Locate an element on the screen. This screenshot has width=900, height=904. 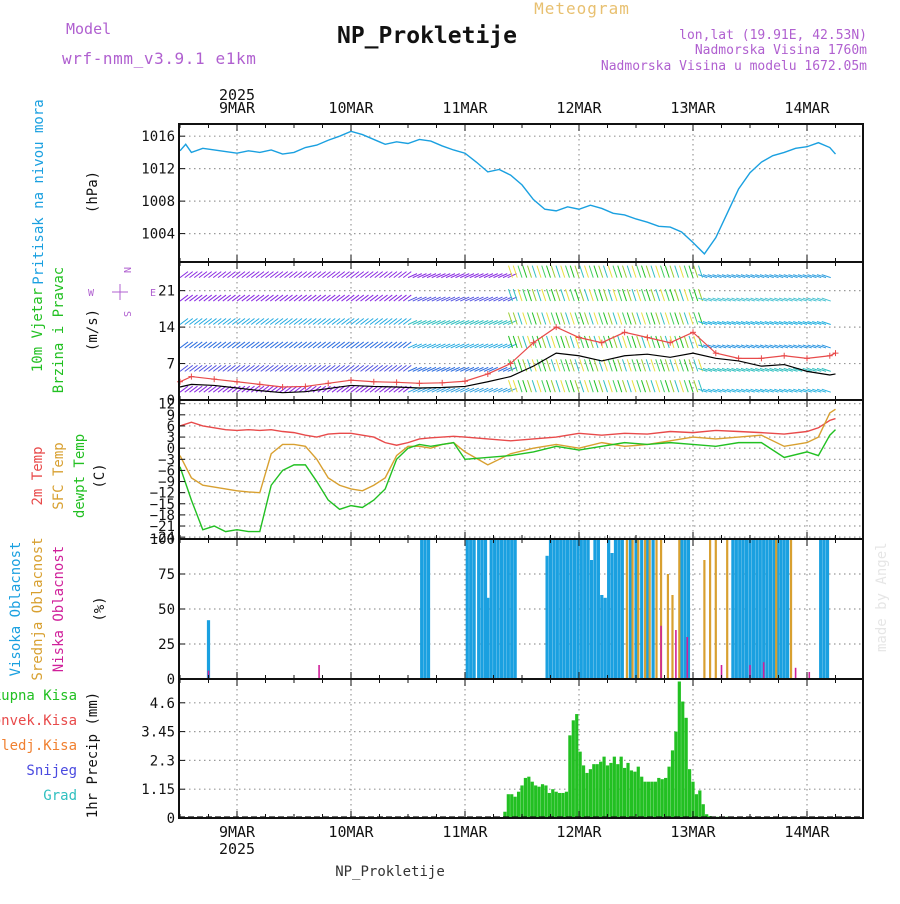
mid-cloud-bar is located at coordinates (645, 609).